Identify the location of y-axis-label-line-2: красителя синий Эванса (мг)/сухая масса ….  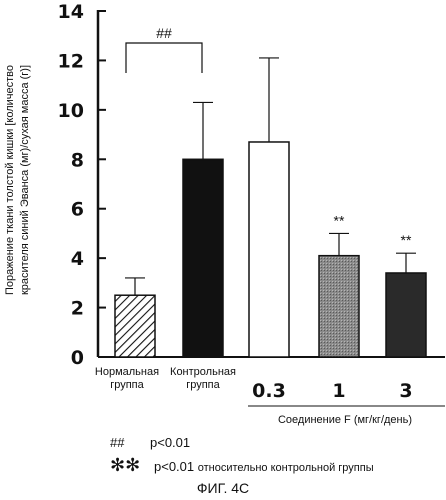
(25, 180).